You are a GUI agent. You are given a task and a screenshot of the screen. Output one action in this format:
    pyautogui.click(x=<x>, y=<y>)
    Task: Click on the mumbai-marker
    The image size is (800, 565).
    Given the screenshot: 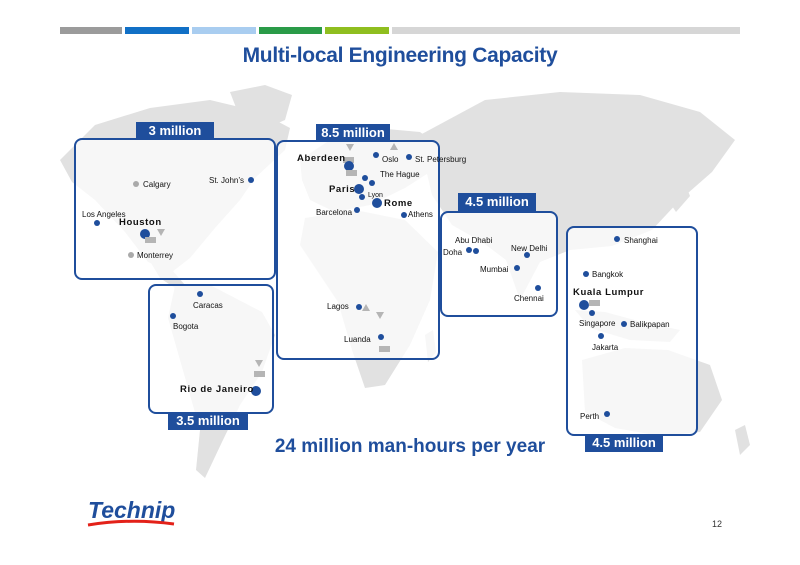 What is the action you would take?
    pyautogui.click(x=517, y=268)
    